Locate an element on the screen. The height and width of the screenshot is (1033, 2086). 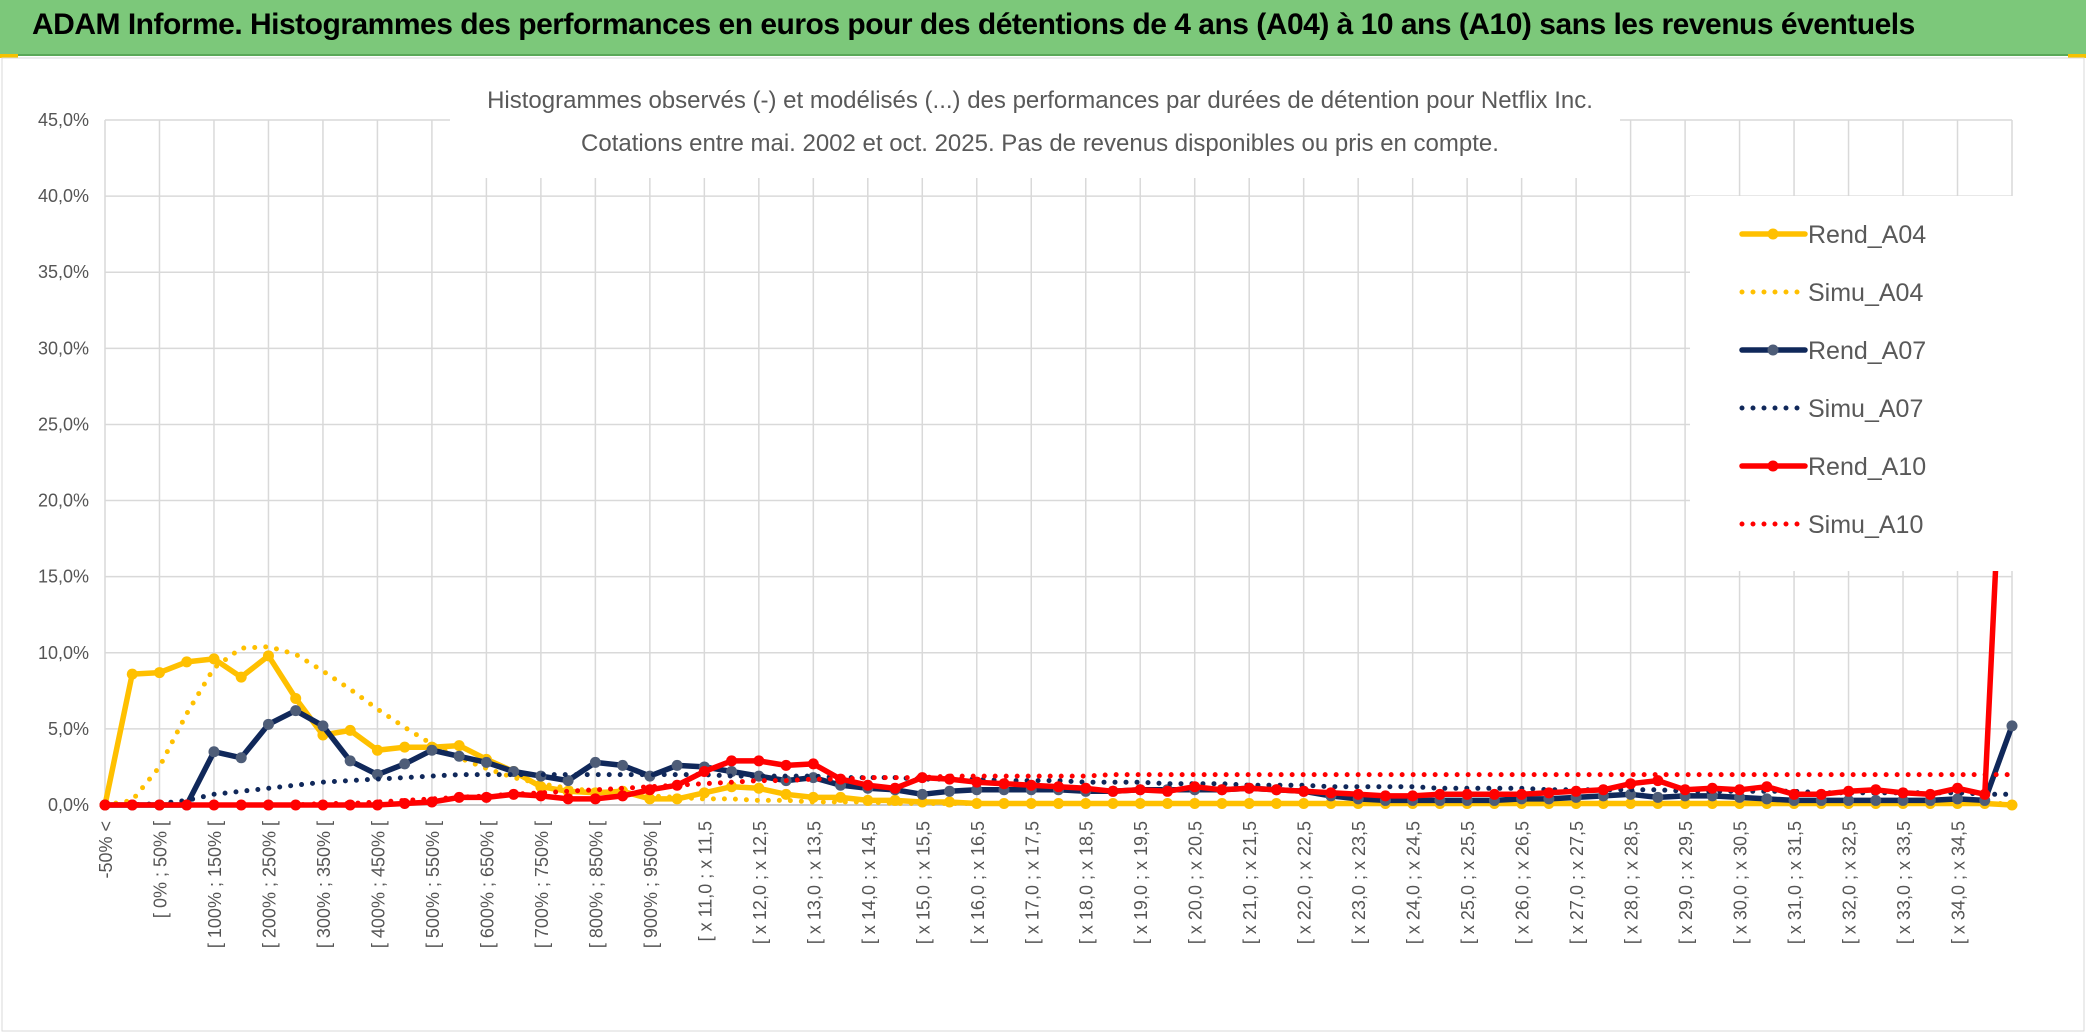
x-tick-label: [ x 30,0 ; x 30,5 is located at coordinates (1741, 882).